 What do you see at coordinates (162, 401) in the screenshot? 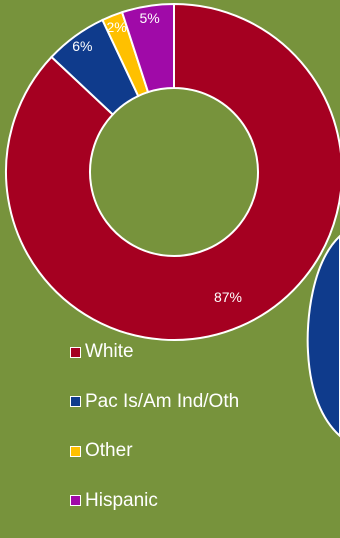
I see `legend-label-pac-is: Pac Is/Am Ind/Oth` at bounding box center [162, 401].